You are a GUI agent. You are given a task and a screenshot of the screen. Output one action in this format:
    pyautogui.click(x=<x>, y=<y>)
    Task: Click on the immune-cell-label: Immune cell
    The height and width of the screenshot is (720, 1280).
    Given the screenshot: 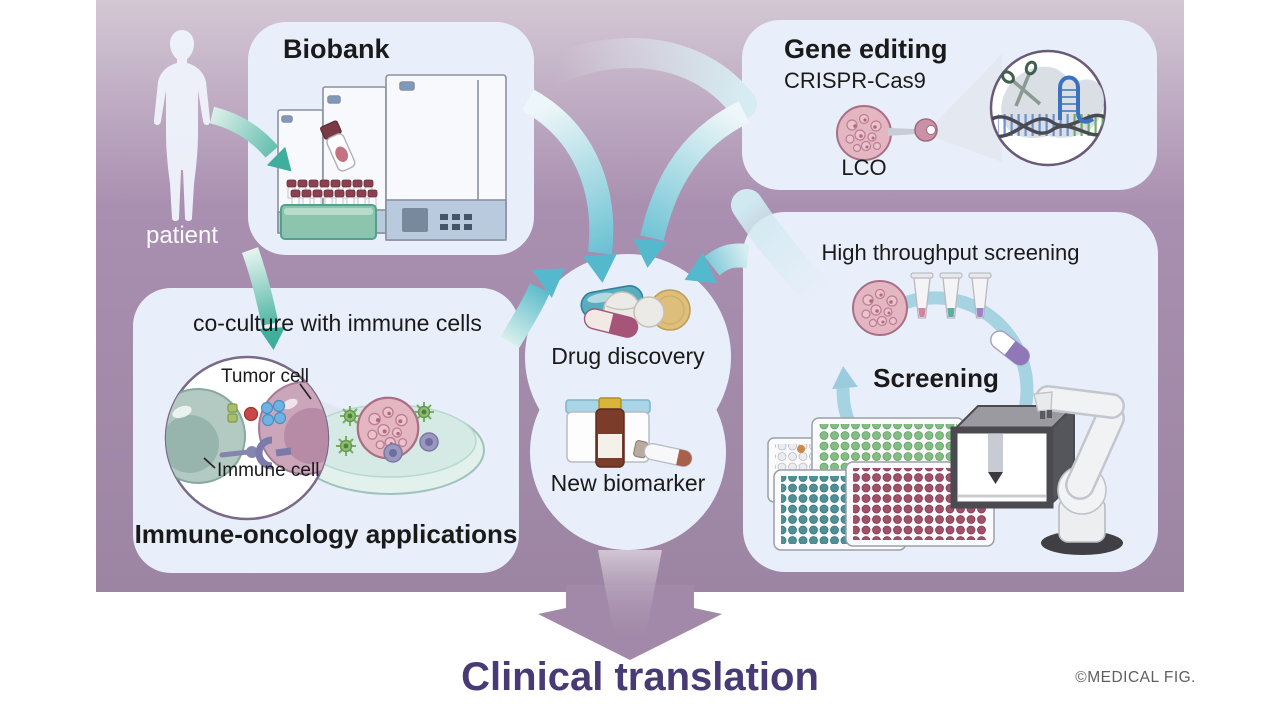 What is the action you would take?
    pyautogui.click(x=268, y=470)
    